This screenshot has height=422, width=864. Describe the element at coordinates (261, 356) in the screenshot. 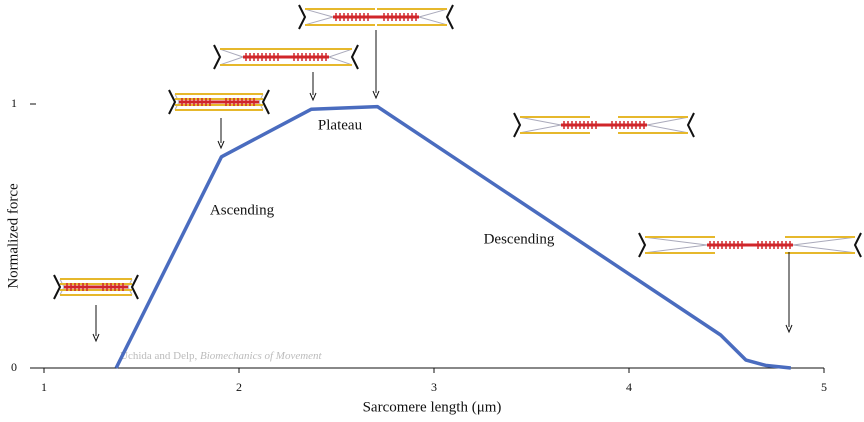

I see `credit-book: Biomechanics of Movement` at that location.